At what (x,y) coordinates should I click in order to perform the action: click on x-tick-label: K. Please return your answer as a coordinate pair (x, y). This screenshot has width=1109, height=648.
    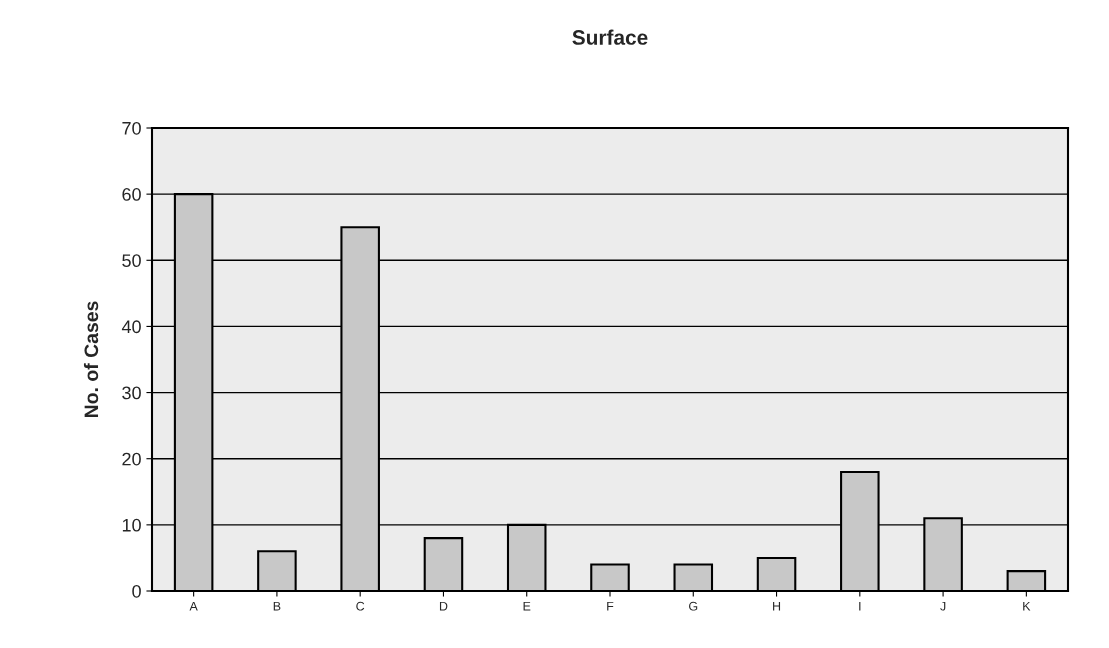
    Looking at the image, I should click on (1027, 606).